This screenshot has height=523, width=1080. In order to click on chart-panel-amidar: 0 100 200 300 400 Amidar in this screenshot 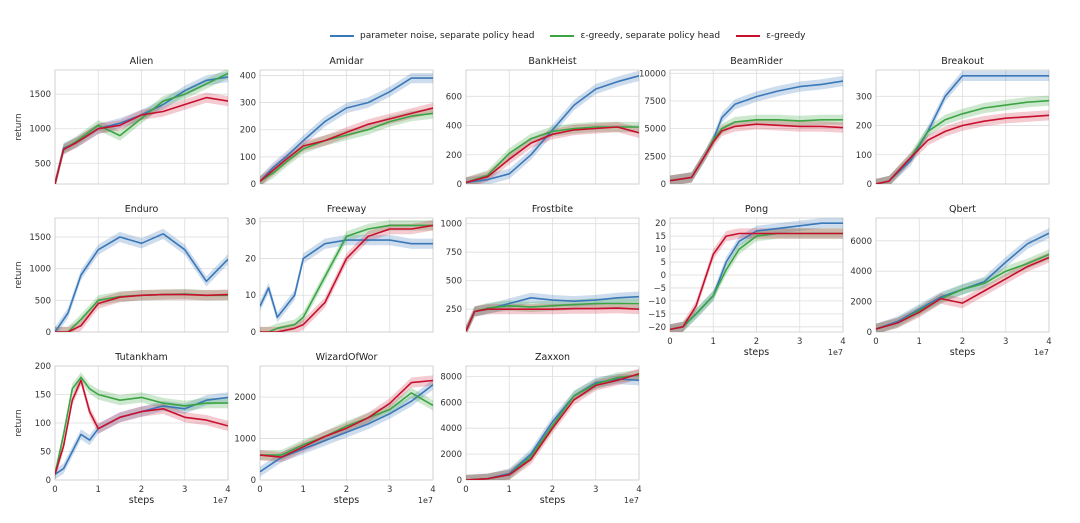, I will do `click(337, 123)`.